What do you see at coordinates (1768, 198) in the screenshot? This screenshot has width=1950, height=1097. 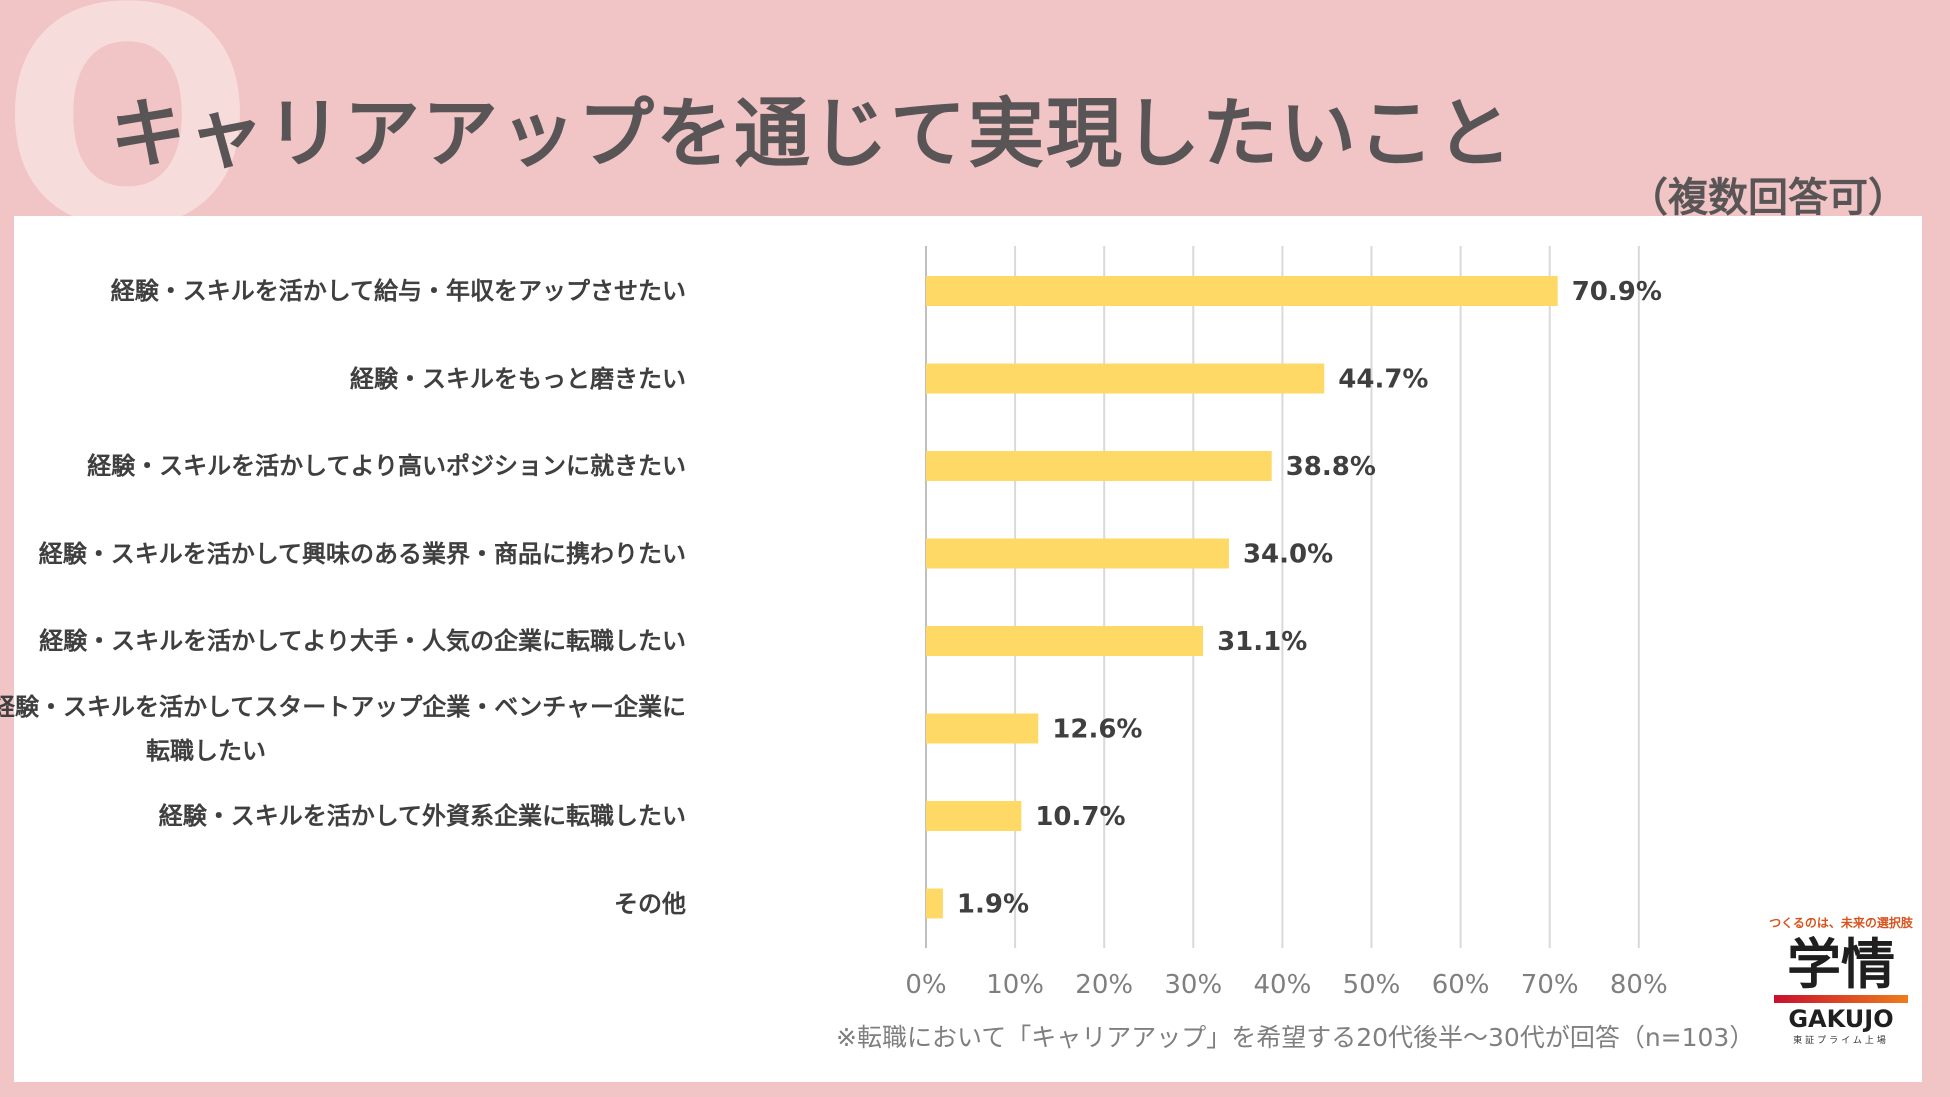 I see `page-subtitle: （複数回答可）` at bounding box center [1768, 198].